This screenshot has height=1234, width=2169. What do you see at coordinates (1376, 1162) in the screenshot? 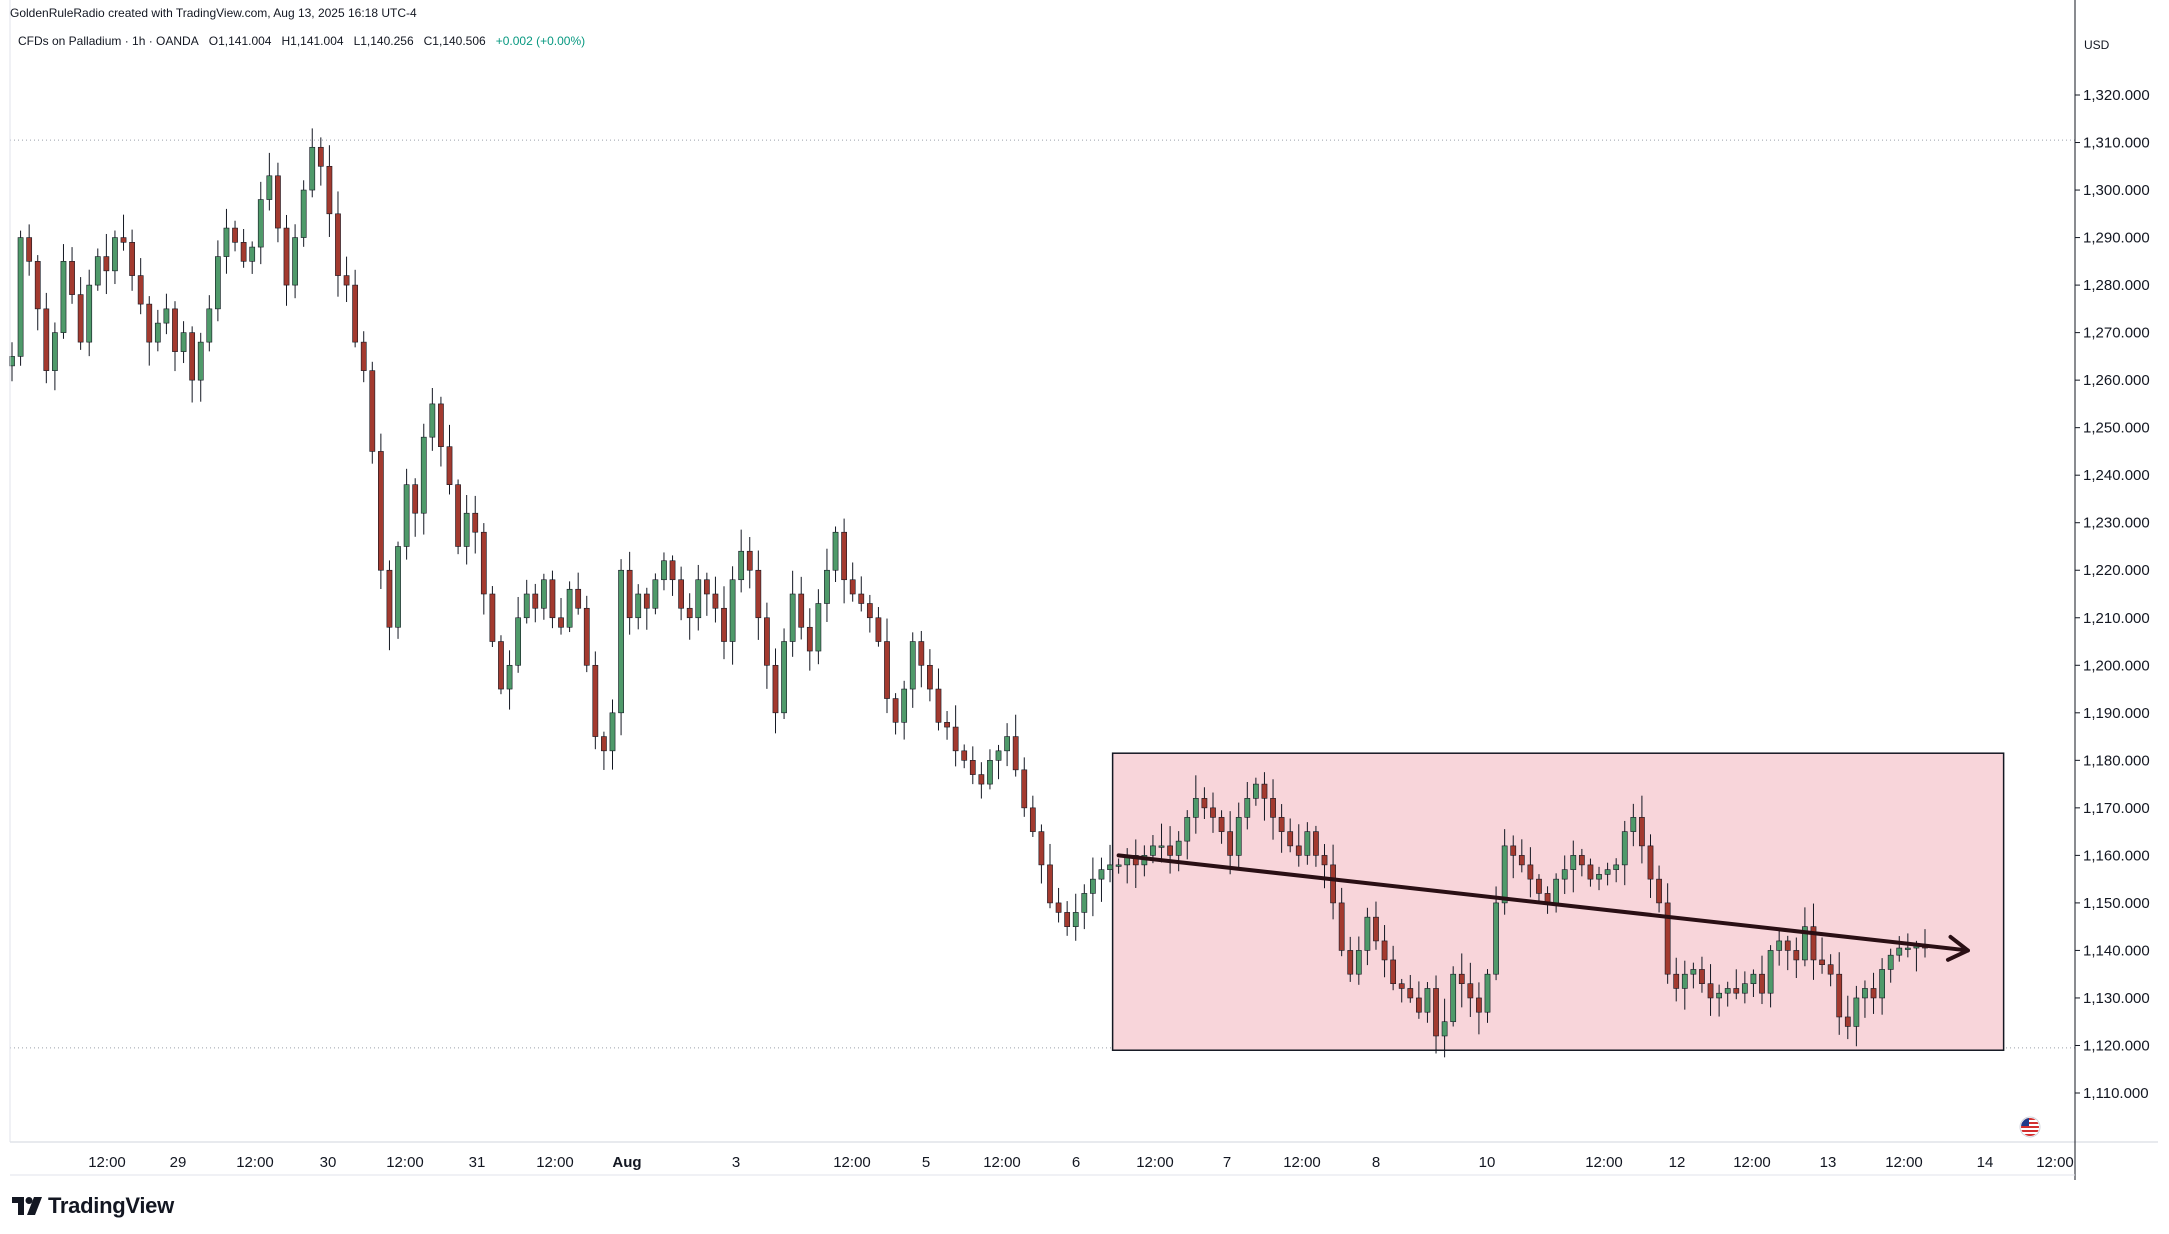
I see `x-tick-label: 8` at bounding box center [1376, 1162].